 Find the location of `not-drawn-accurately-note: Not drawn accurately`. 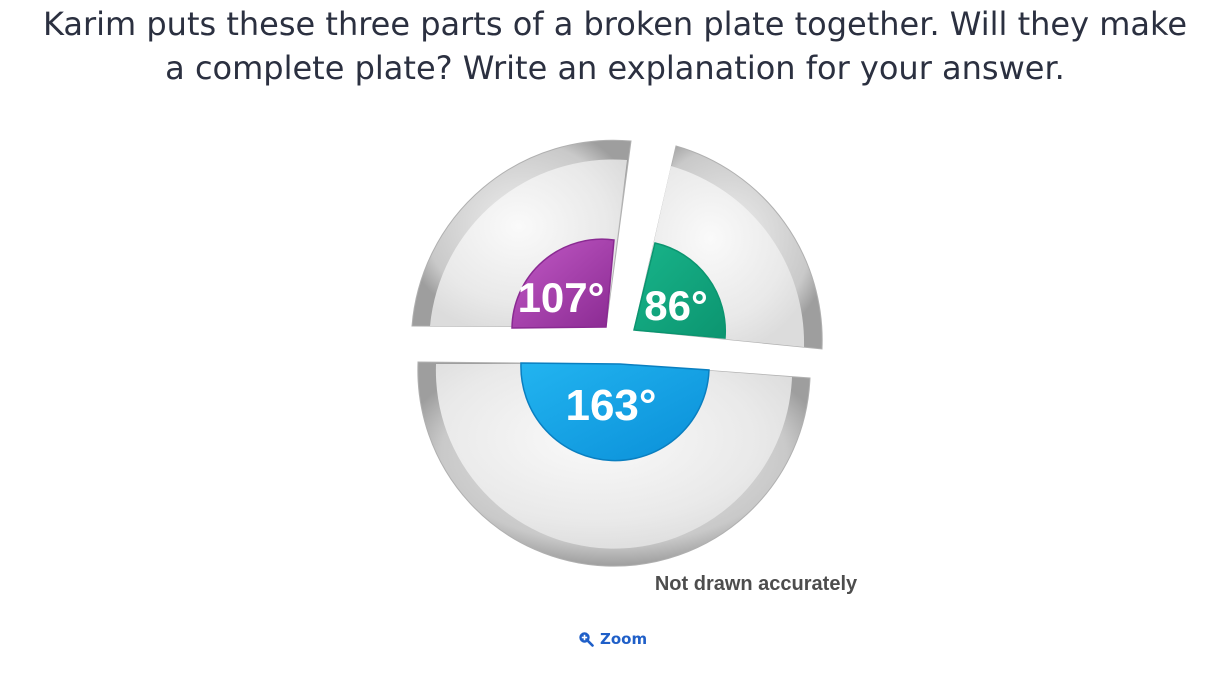

not-drawn-accurately-note: Not drawn accurately is located at coordinates (756, 584).